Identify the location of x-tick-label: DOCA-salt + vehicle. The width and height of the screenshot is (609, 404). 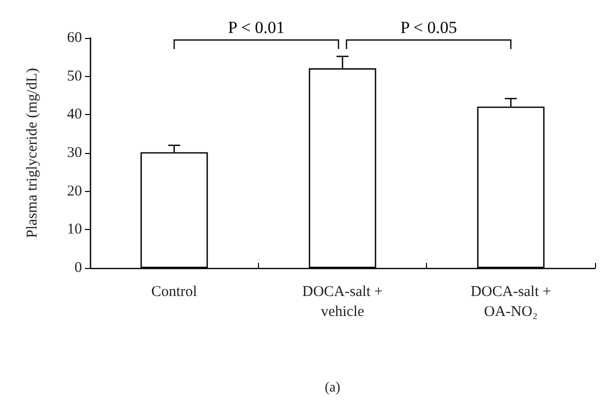
(342, 302).